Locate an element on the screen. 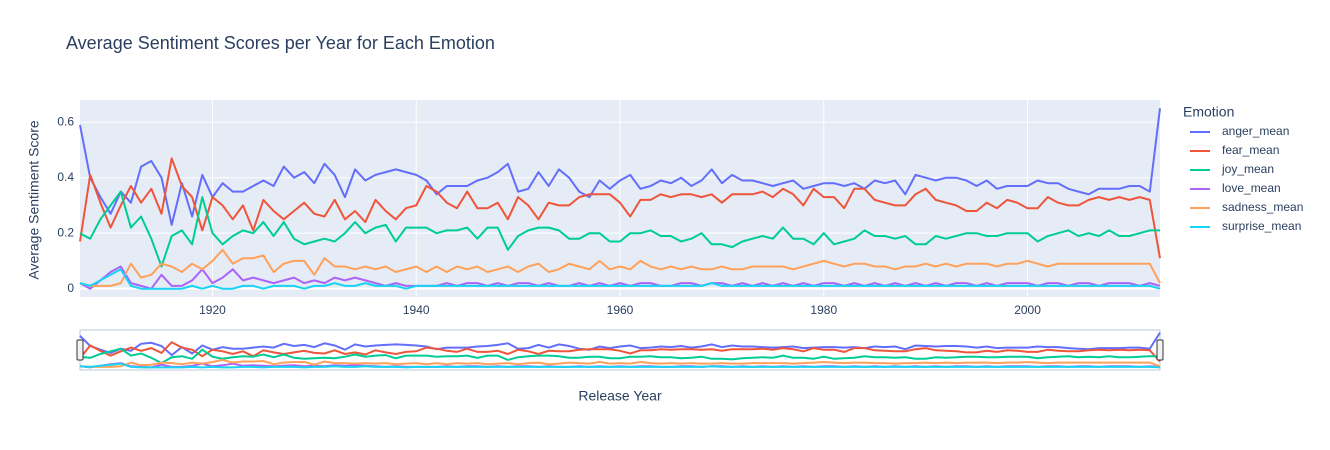  x-axis-title: Release Year is located at coordinates (620, 396).